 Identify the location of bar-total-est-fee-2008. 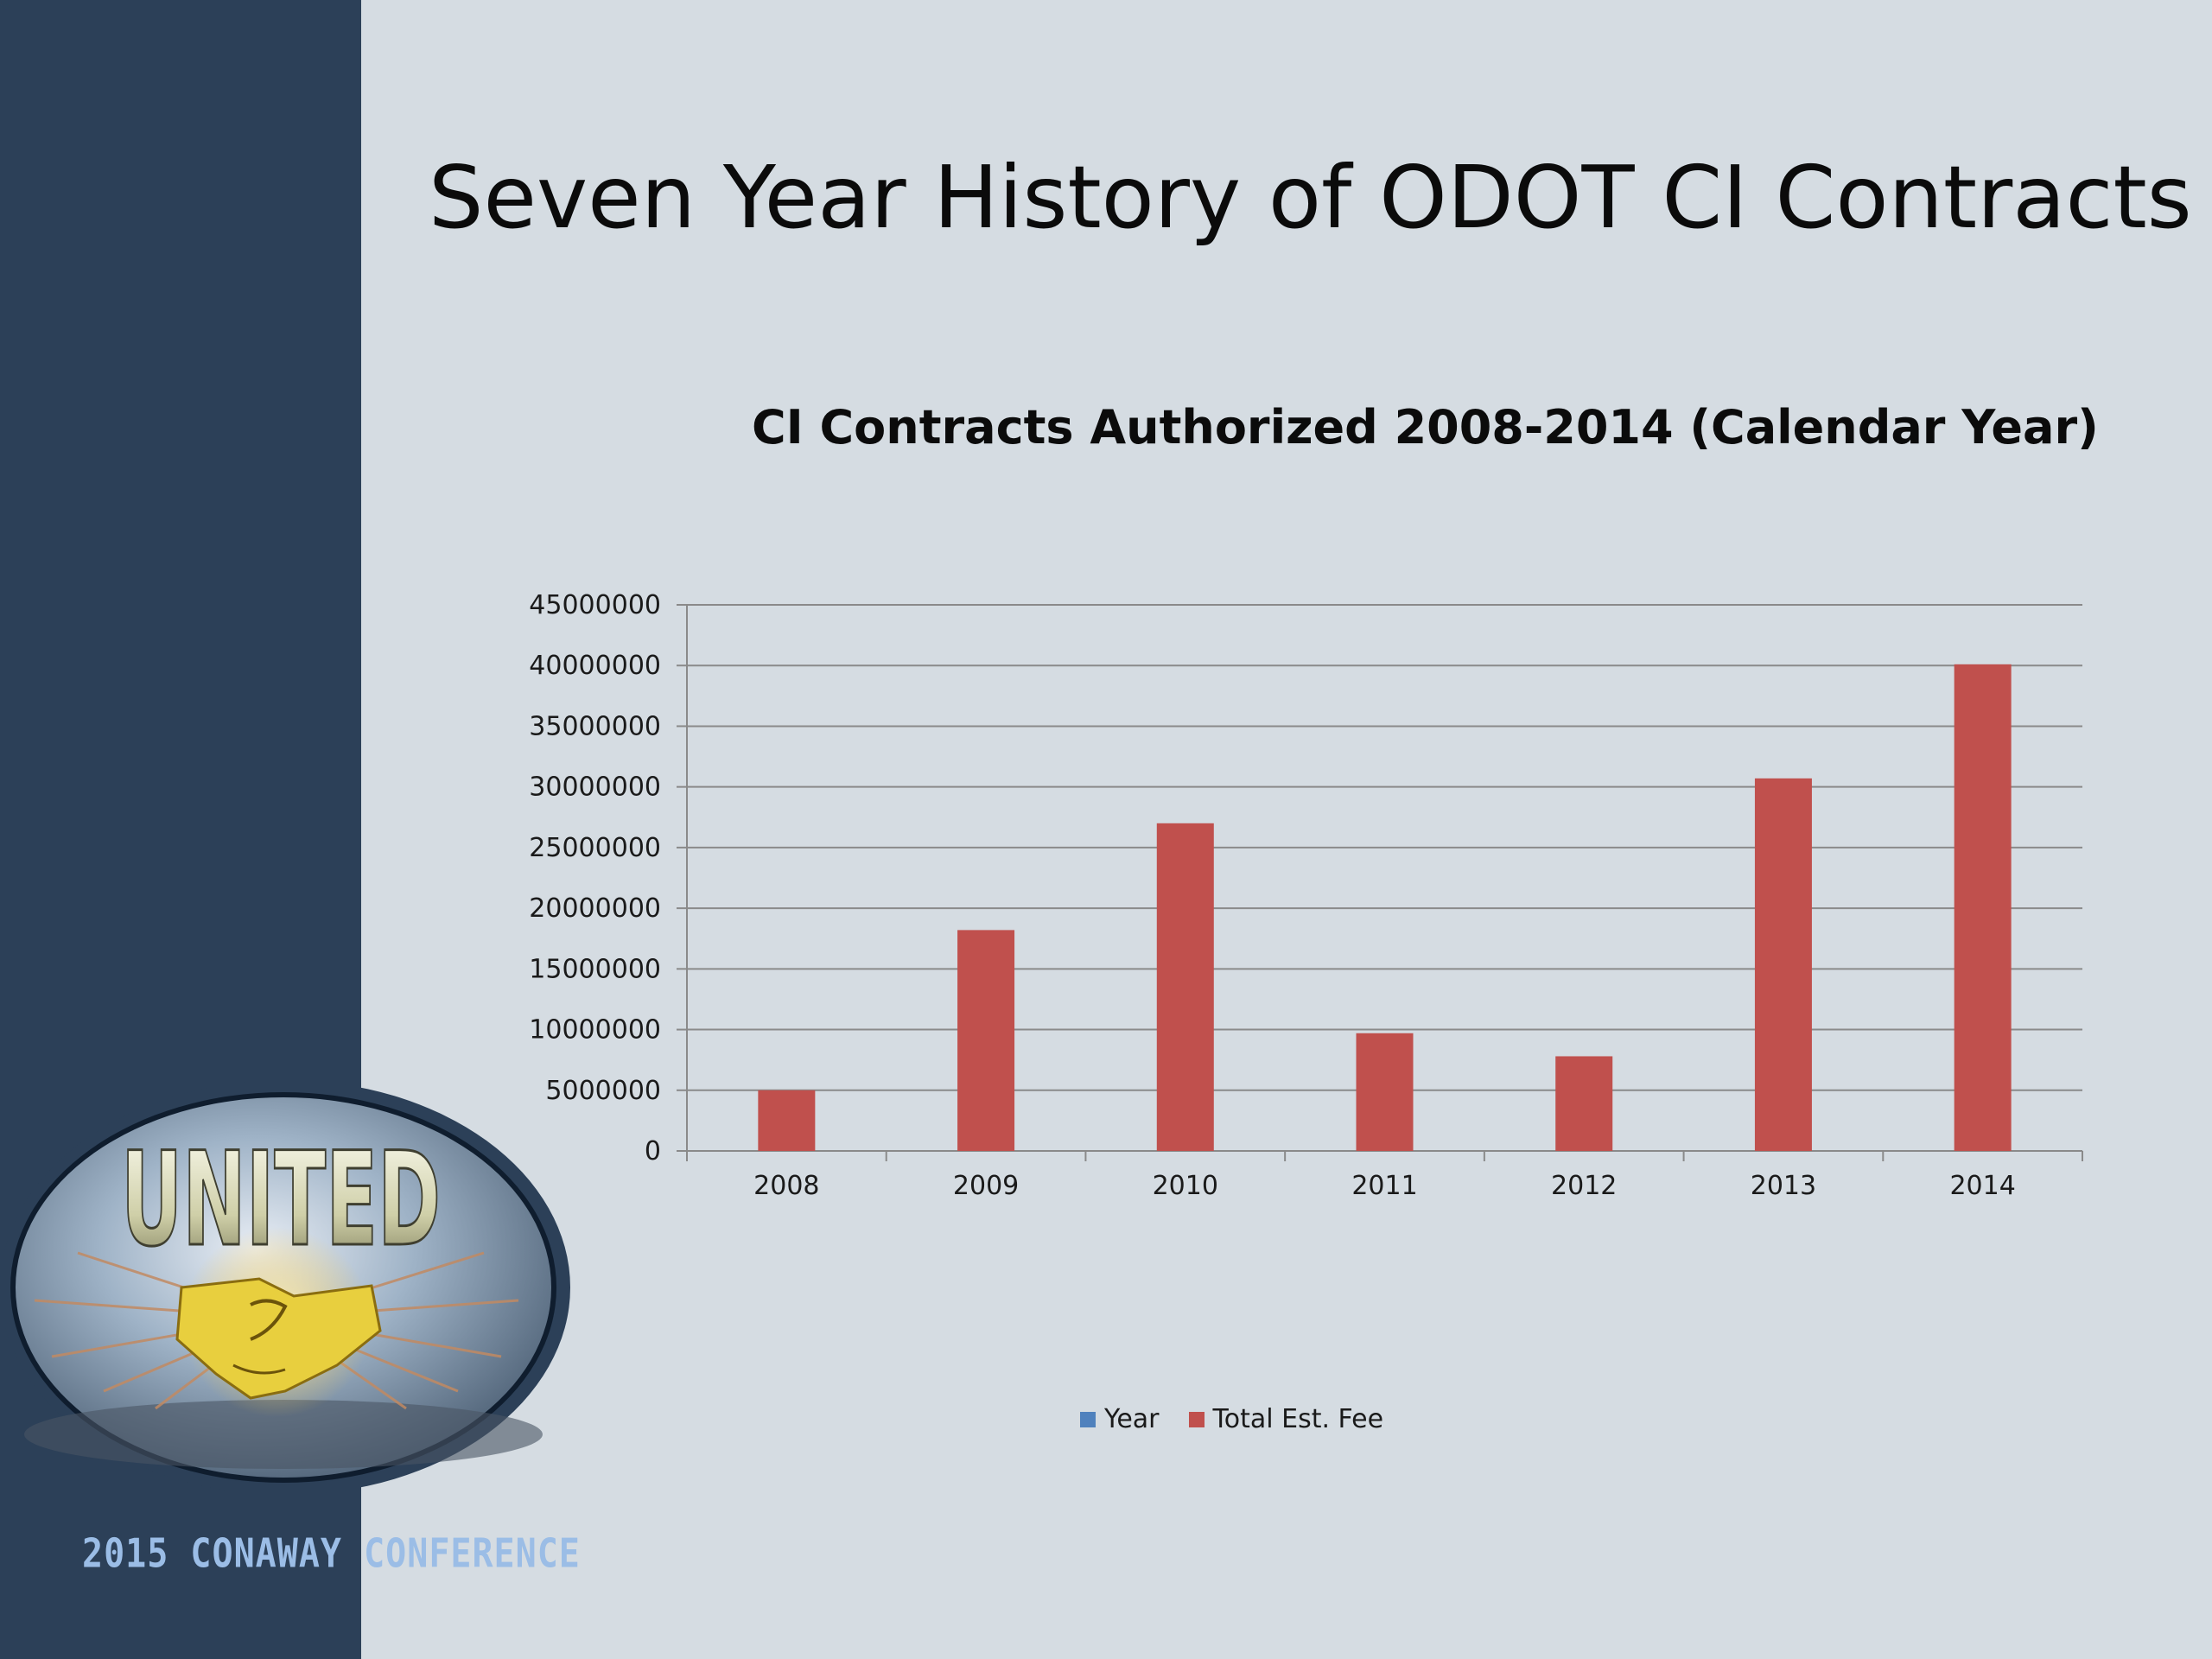
(787, 1120).